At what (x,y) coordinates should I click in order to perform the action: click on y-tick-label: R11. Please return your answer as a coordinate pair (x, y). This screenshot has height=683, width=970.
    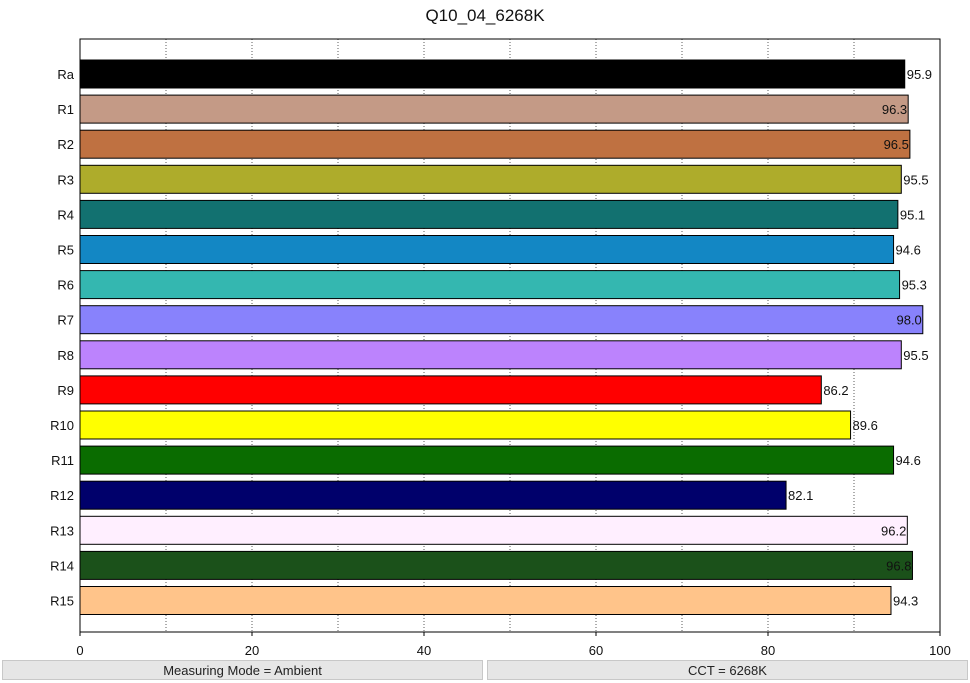
    Looking at the image, I should click on (62, 460).